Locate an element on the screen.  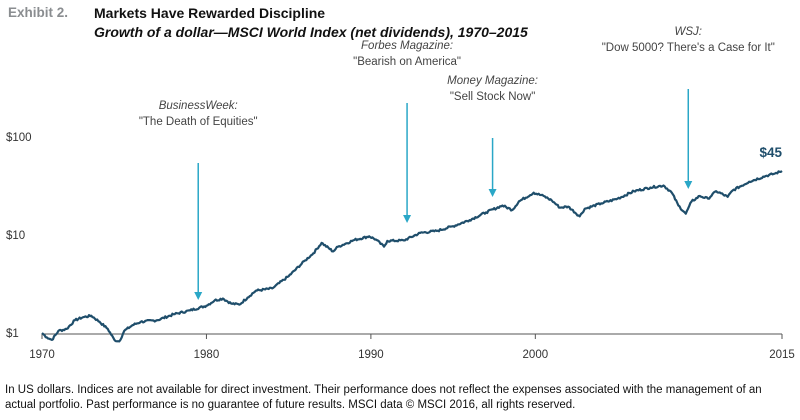
x-tick-label: 1990 is located at coordinates (371, 355).